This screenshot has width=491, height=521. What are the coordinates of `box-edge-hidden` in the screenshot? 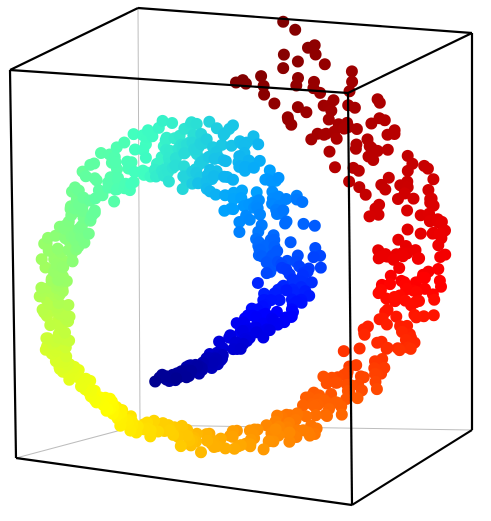 It's located at (139, 216).